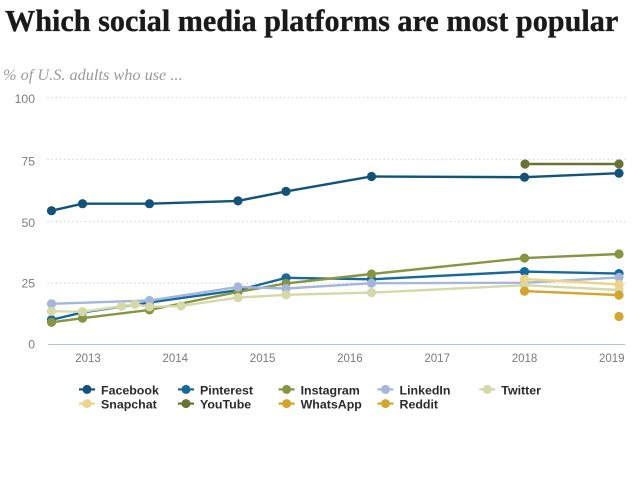 The image size is (640, 496). Describe the element at coordinates (225, 405) in the screenshot. I see `svg-text: YouTube` at that location.